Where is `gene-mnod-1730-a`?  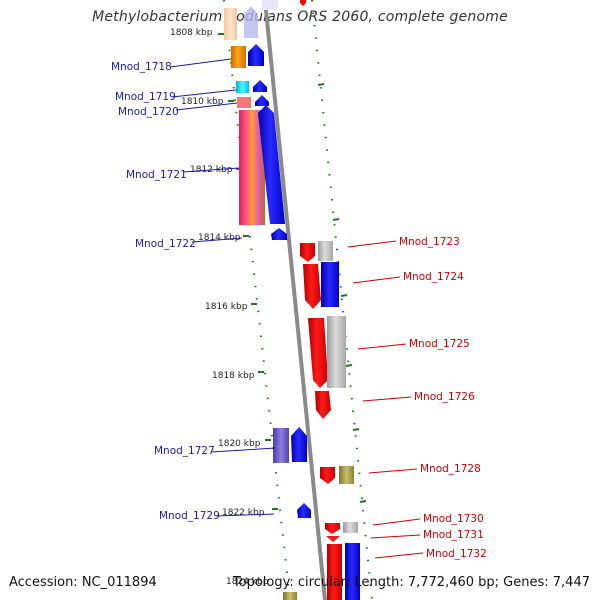 gene-mnod-1730-a is located at coordinates (332, 528).